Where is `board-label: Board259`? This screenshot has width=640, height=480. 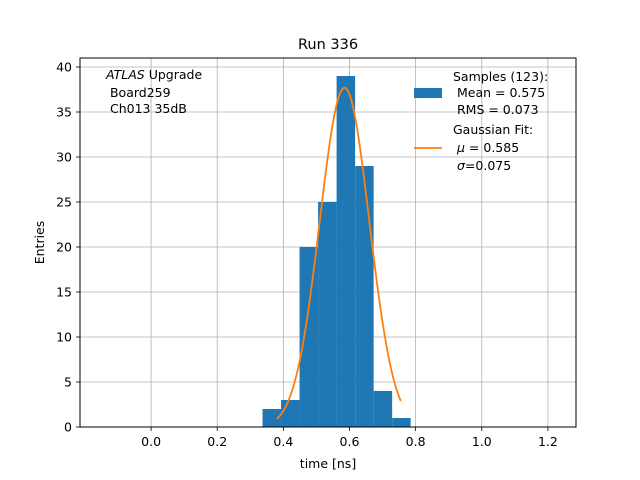
board-label: Board259 is located at coordinates (138, 92).